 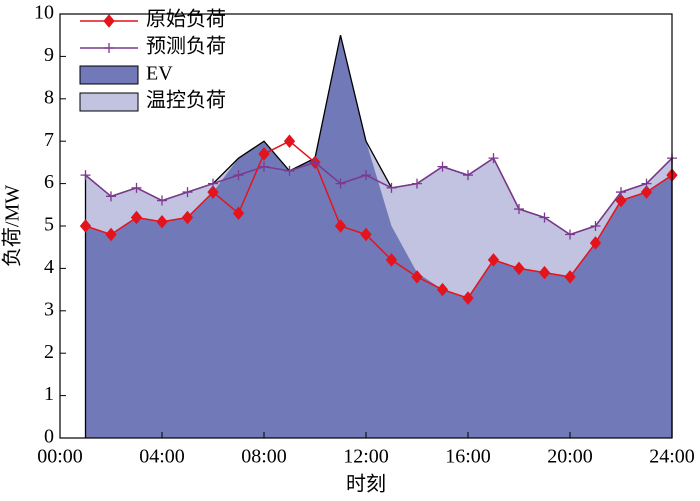 I want to click on y-tick-label: 3, so click(x=49, y=309).